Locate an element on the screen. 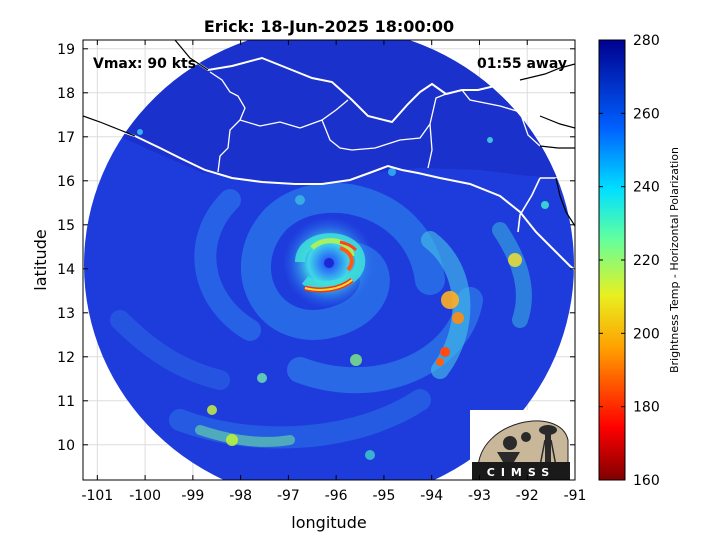  vmax-label: Vmax: 90 kts is located at coordinates (144, 64).